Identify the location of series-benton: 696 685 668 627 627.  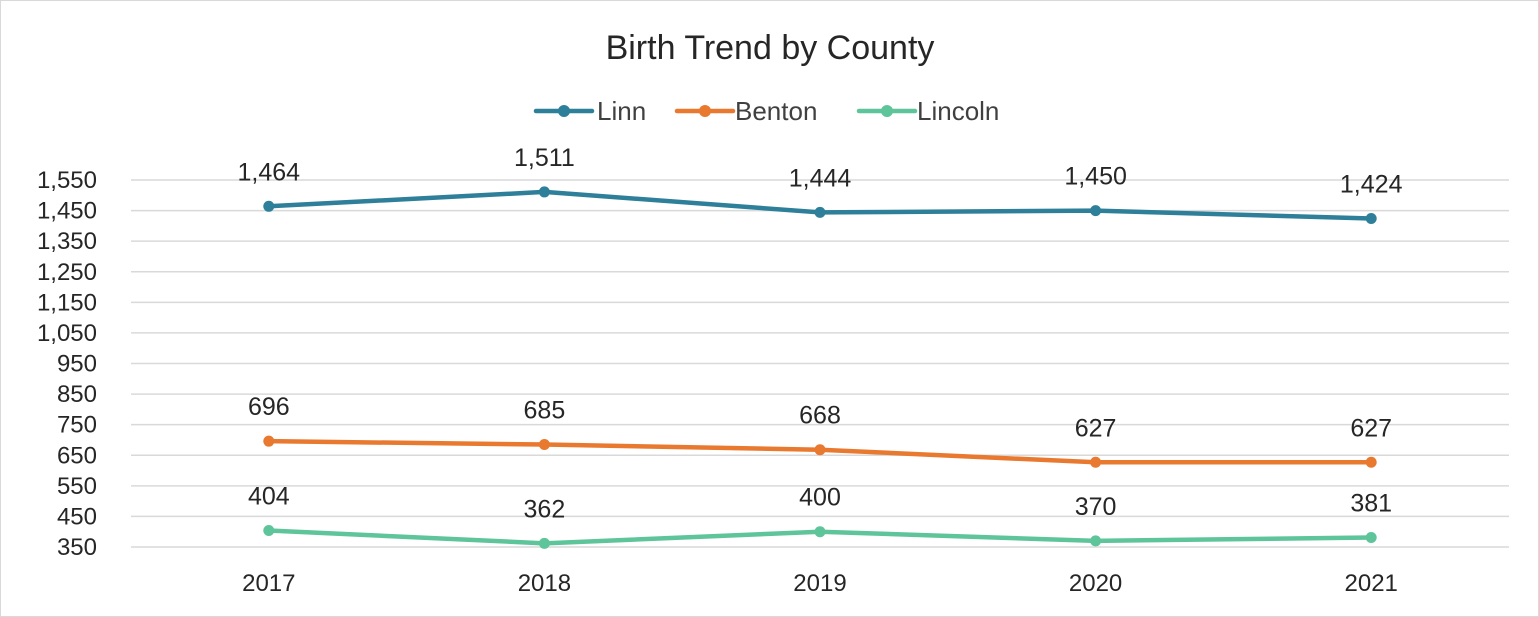
(820, 430).